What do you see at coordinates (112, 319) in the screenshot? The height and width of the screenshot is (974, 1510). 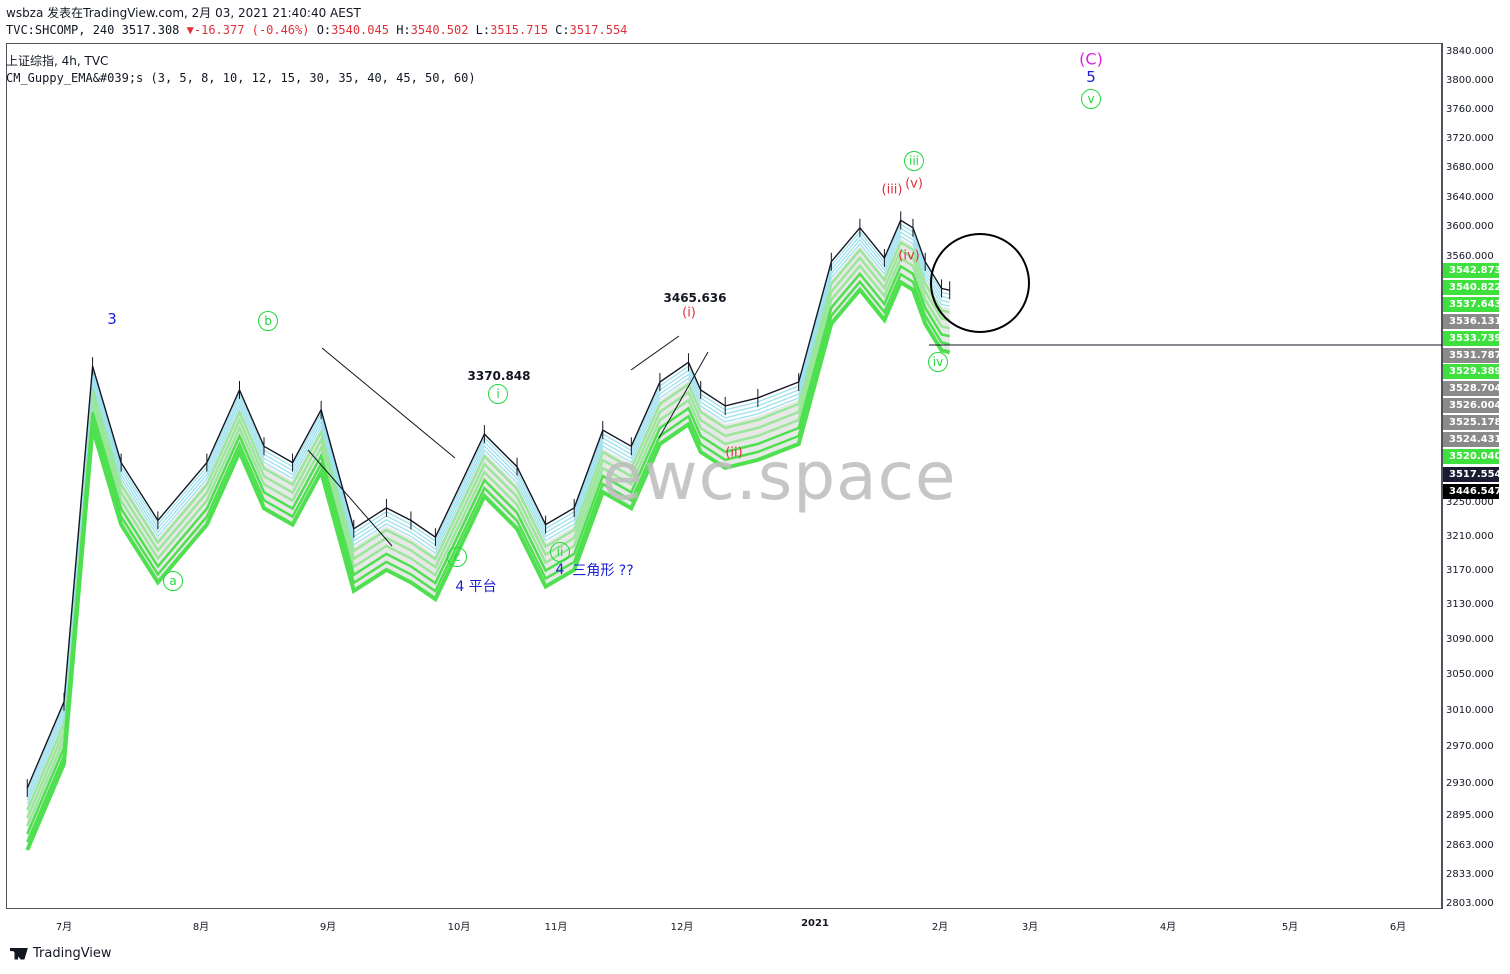 I see `wave-3-label: 3` at bounding box center [112, 319].